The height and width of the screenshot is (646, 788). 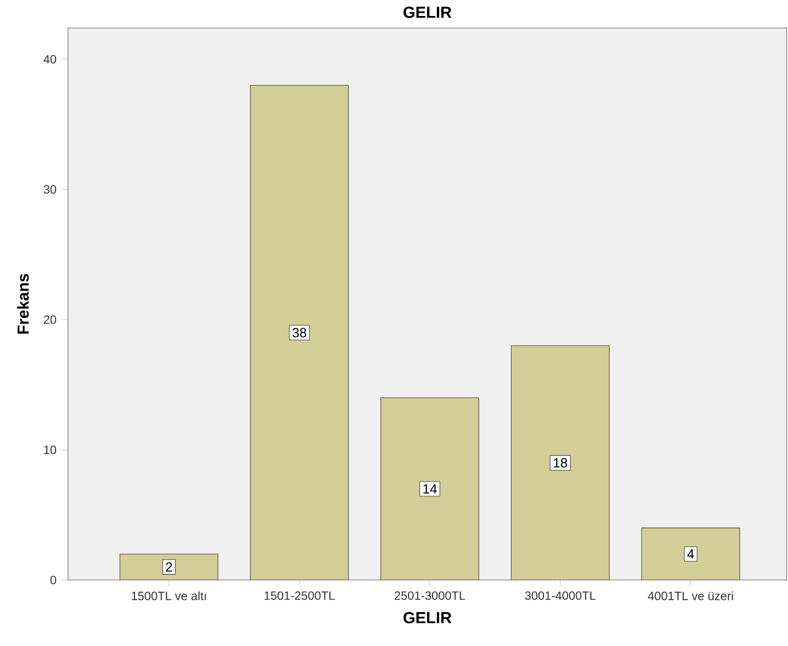 I want to click on data-label: 14, so click(x=430, y=489).